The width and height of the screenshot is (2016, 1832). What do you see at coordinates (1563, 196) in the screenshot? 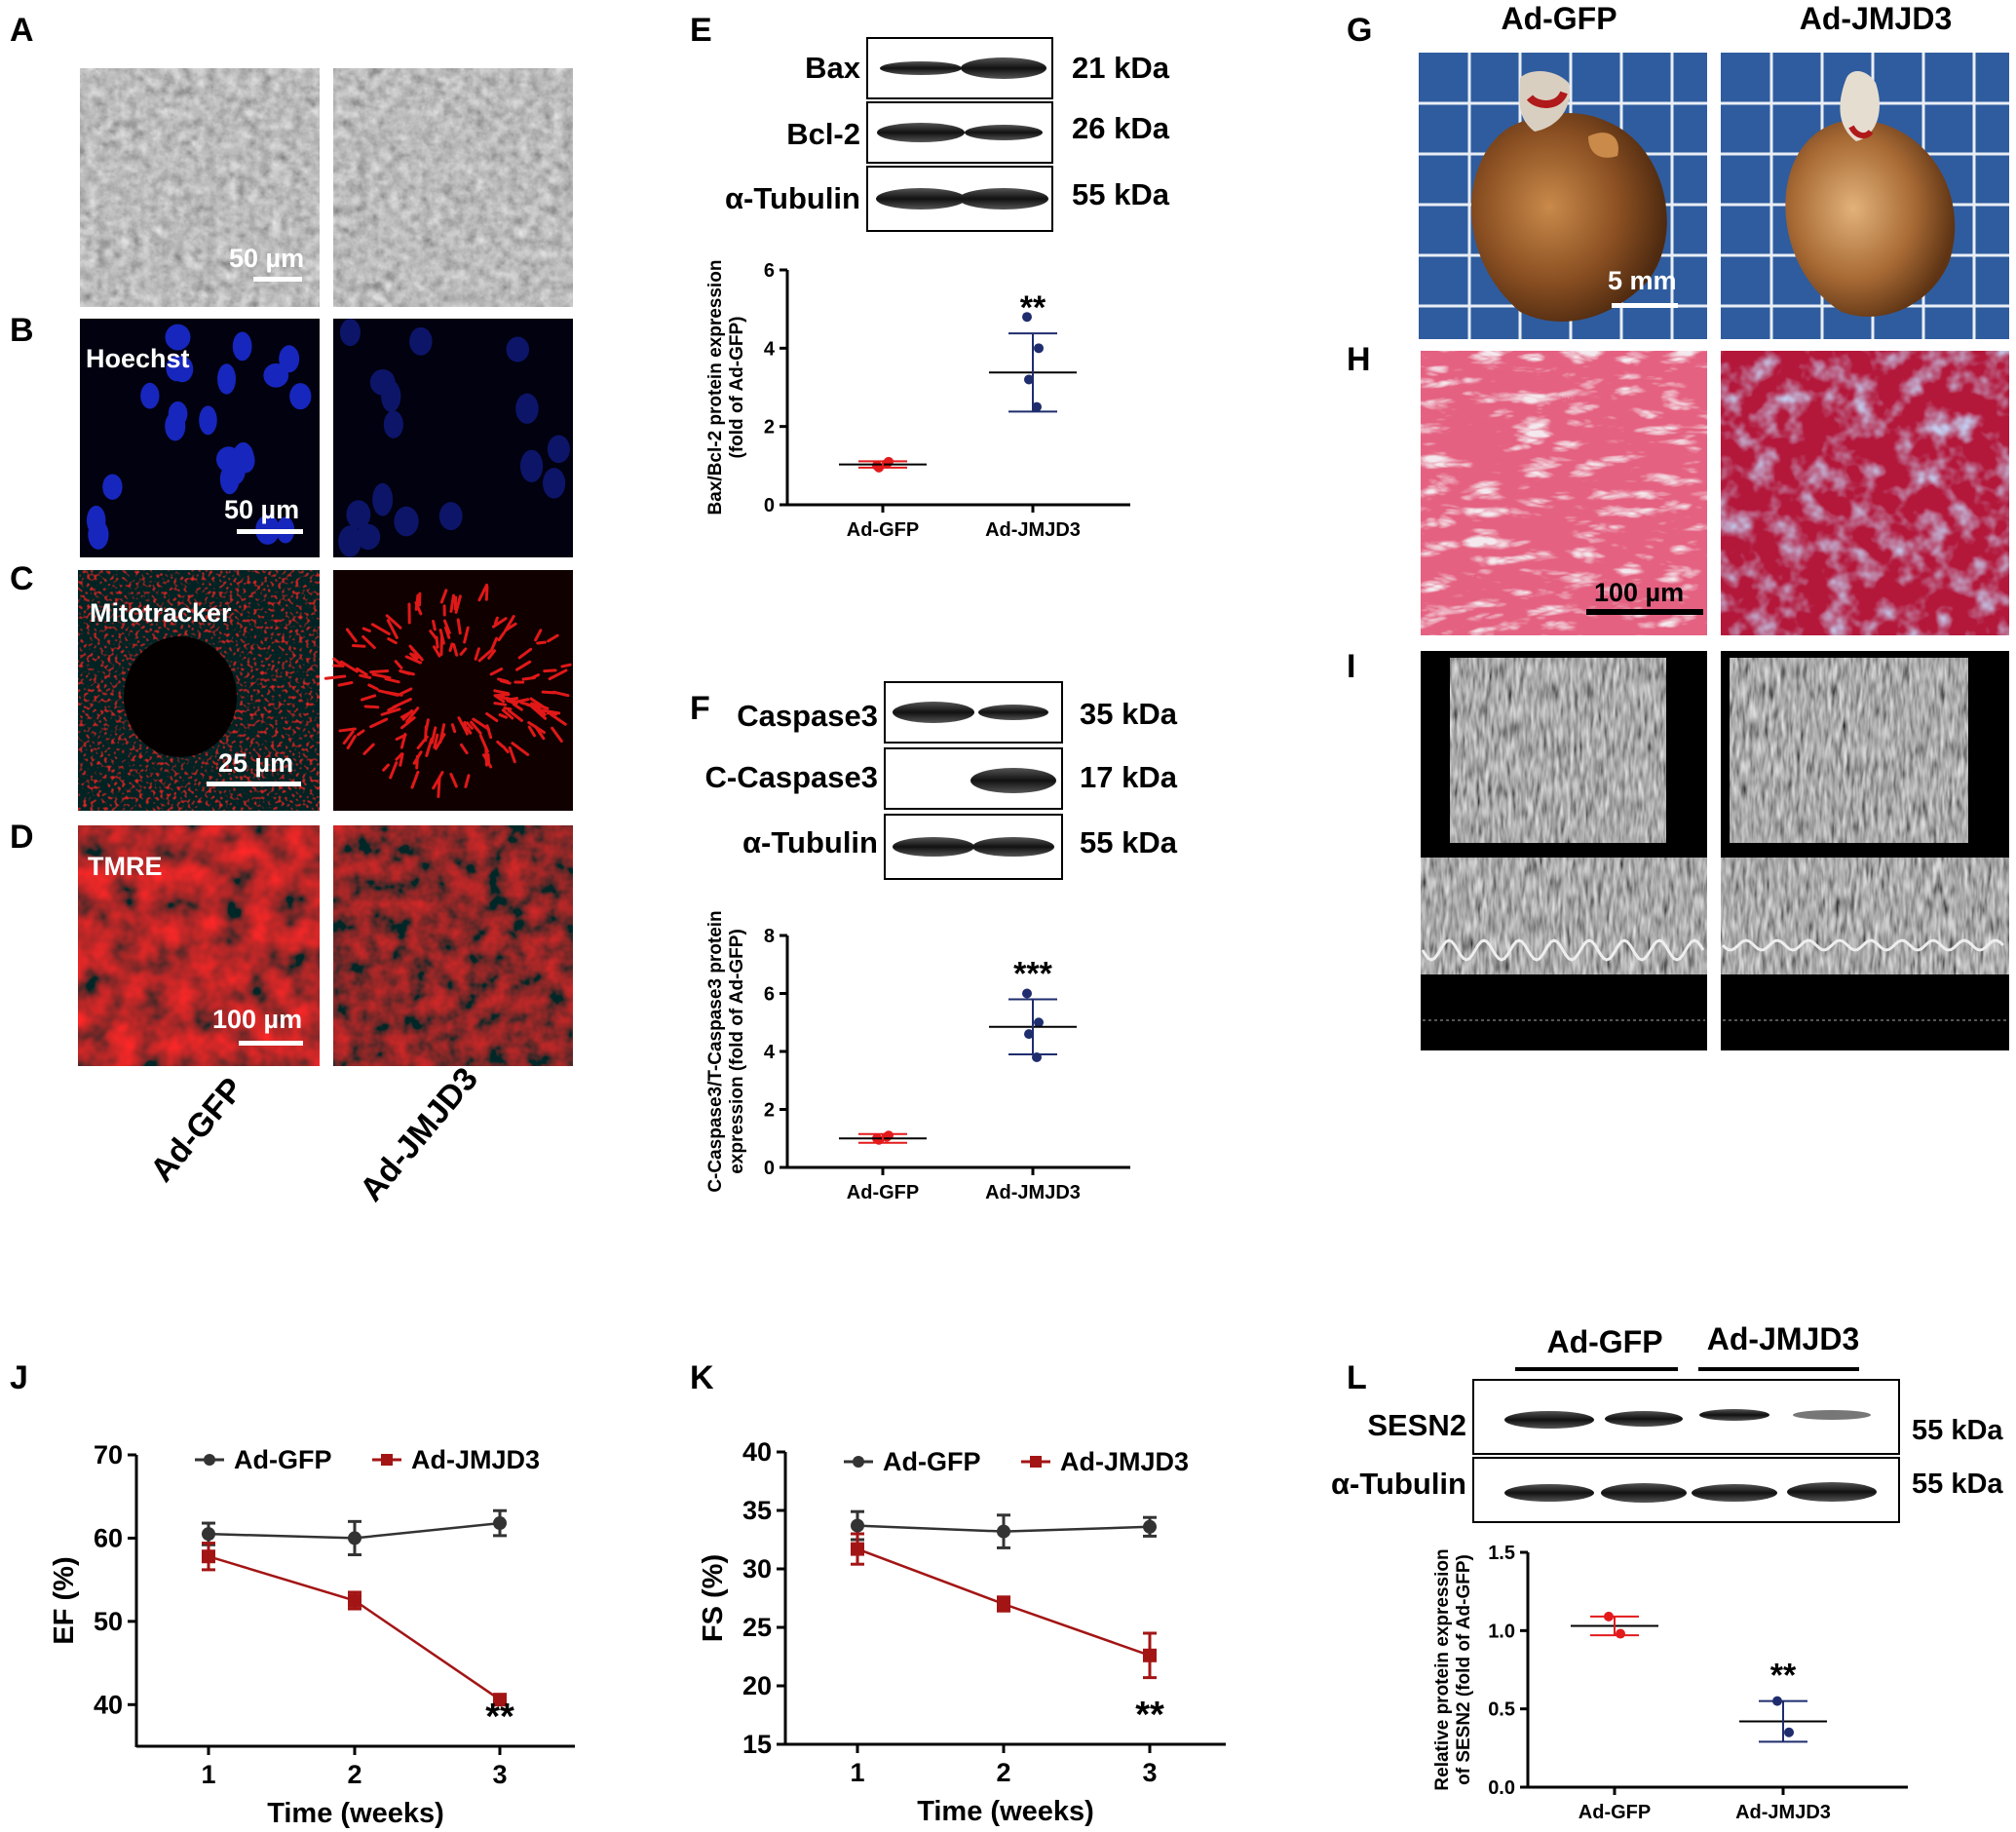
I see `heart-photo-gfp` at bounding box center [1563, 196].